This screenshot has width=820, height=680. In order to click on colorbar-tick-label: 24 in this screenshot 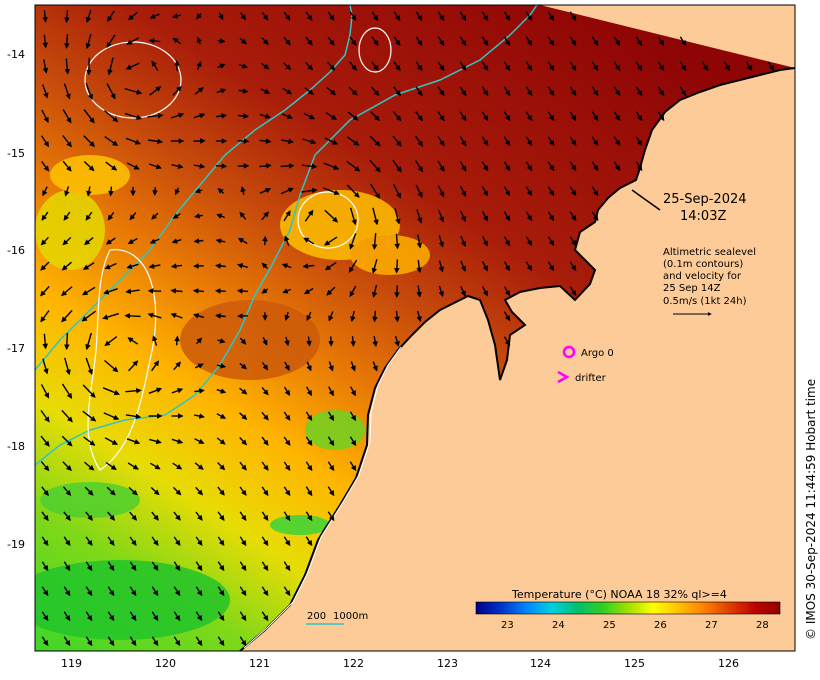, I will do `click(558, 625)`.